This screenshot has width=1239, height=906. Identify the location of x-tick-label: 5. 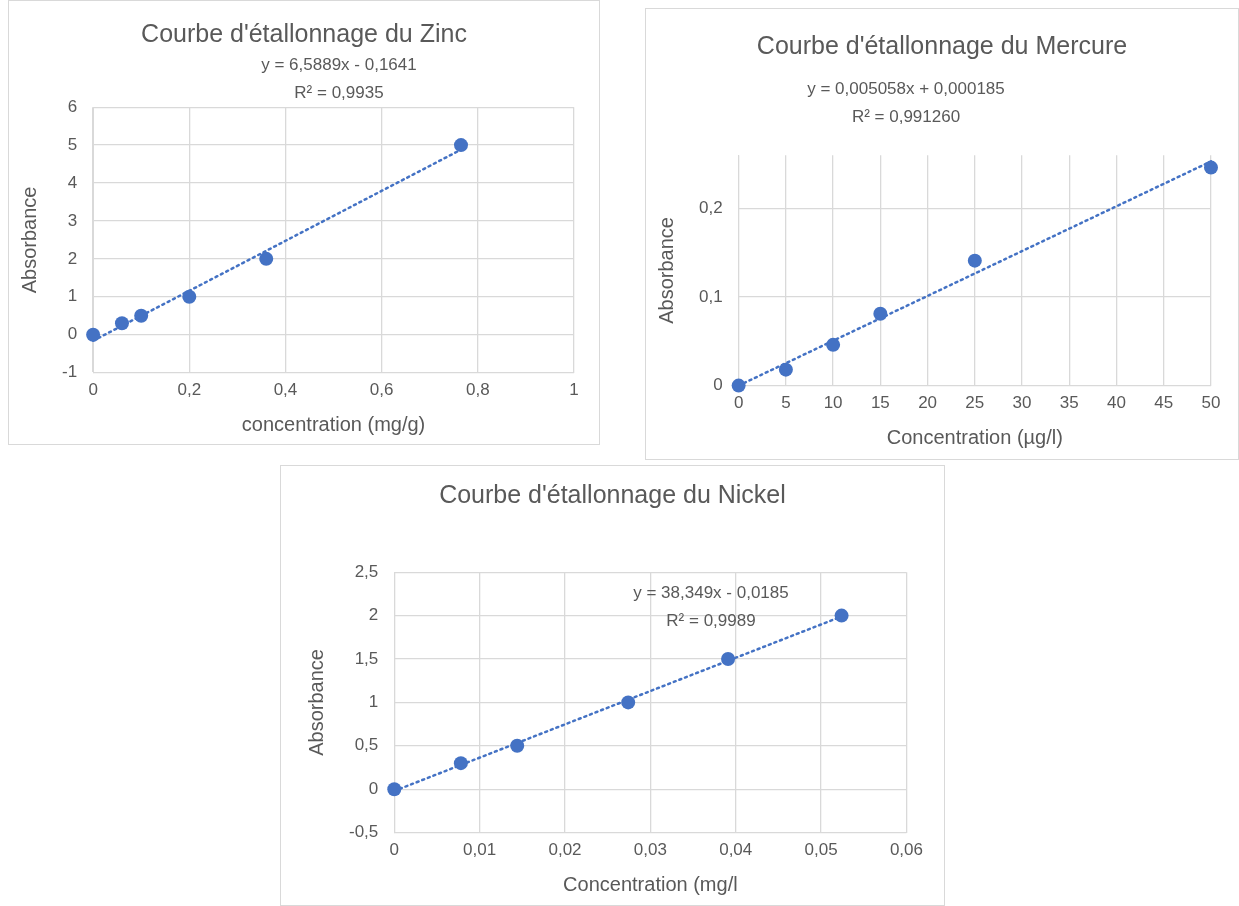
(786, 403).